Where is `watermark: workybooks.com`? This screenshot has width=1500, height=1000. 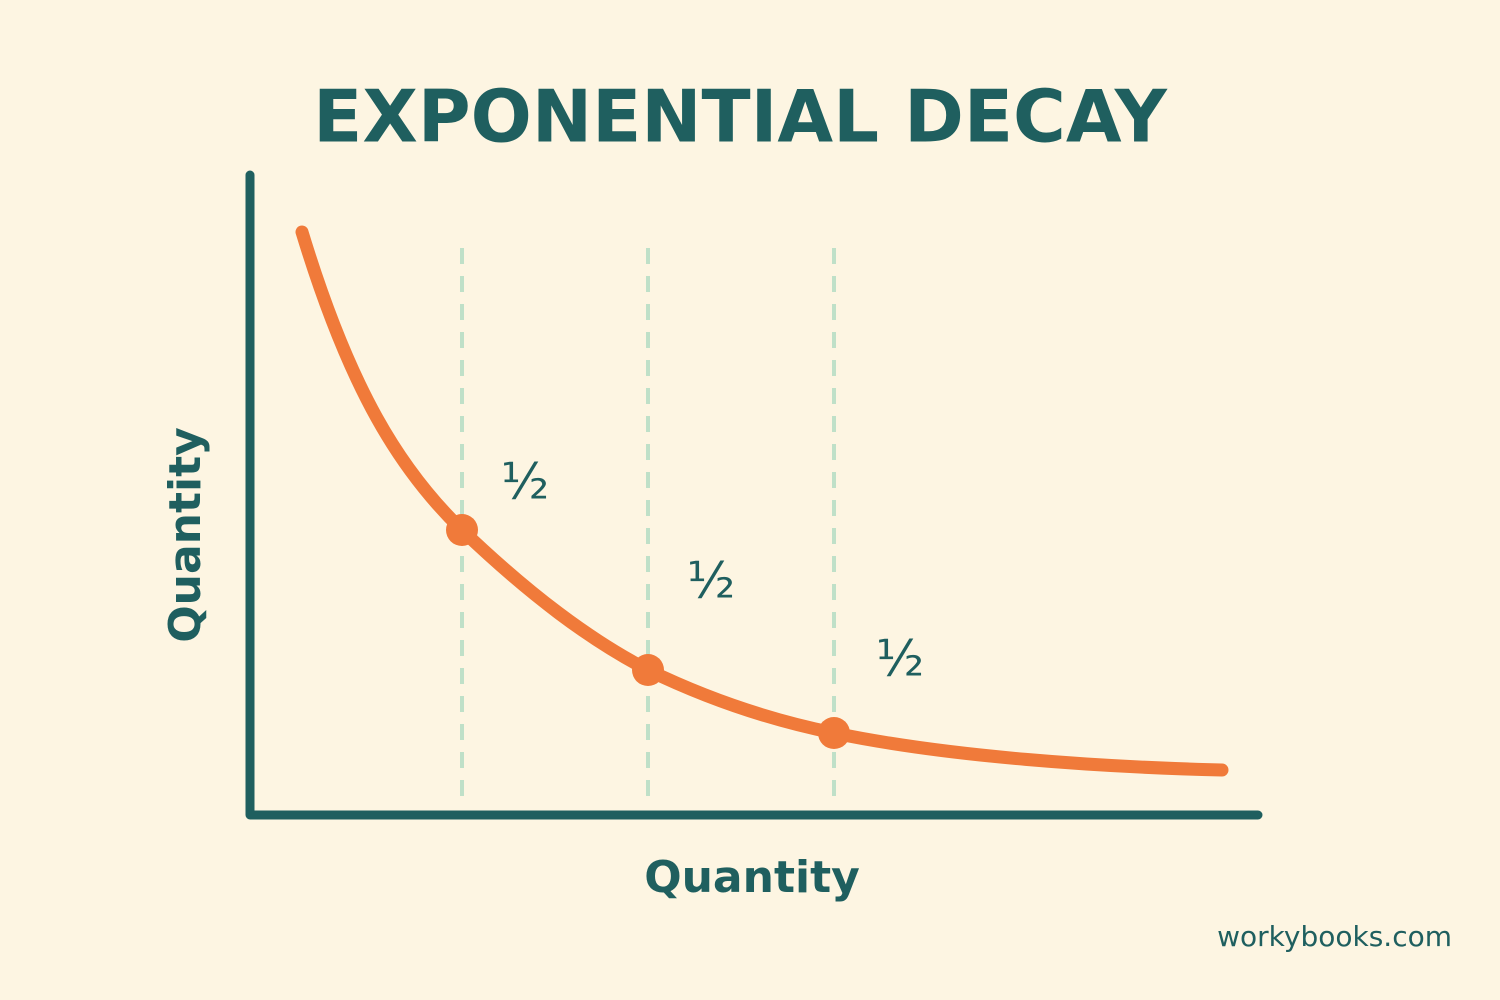 watermark: workybooks.com is located at coordinates (1334, 936).